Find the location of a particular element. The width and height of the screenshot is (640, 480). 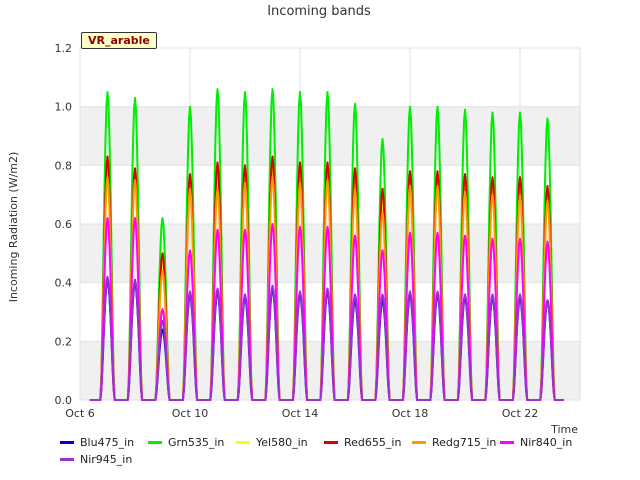

legend-label: Blu475_in is located at coordinates (107, 442).